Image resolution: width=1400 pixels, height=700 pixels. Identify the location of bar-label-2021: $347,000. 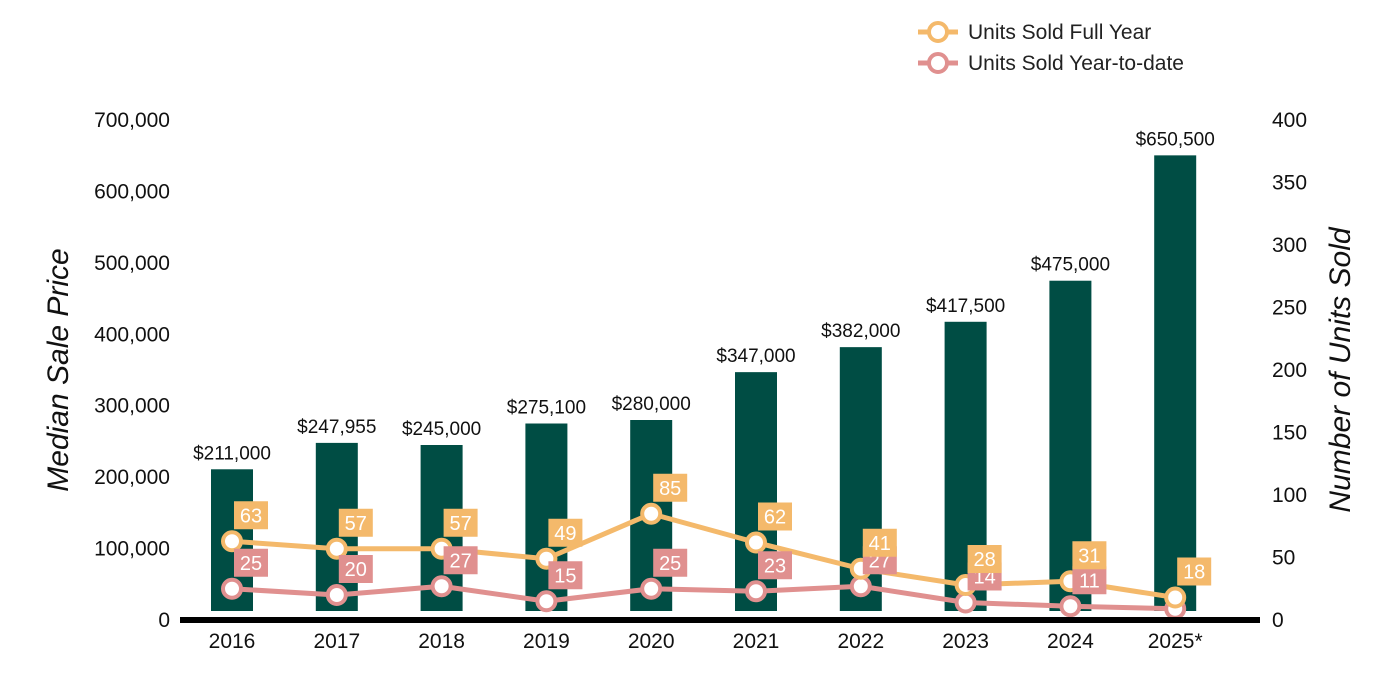
(755, 356).